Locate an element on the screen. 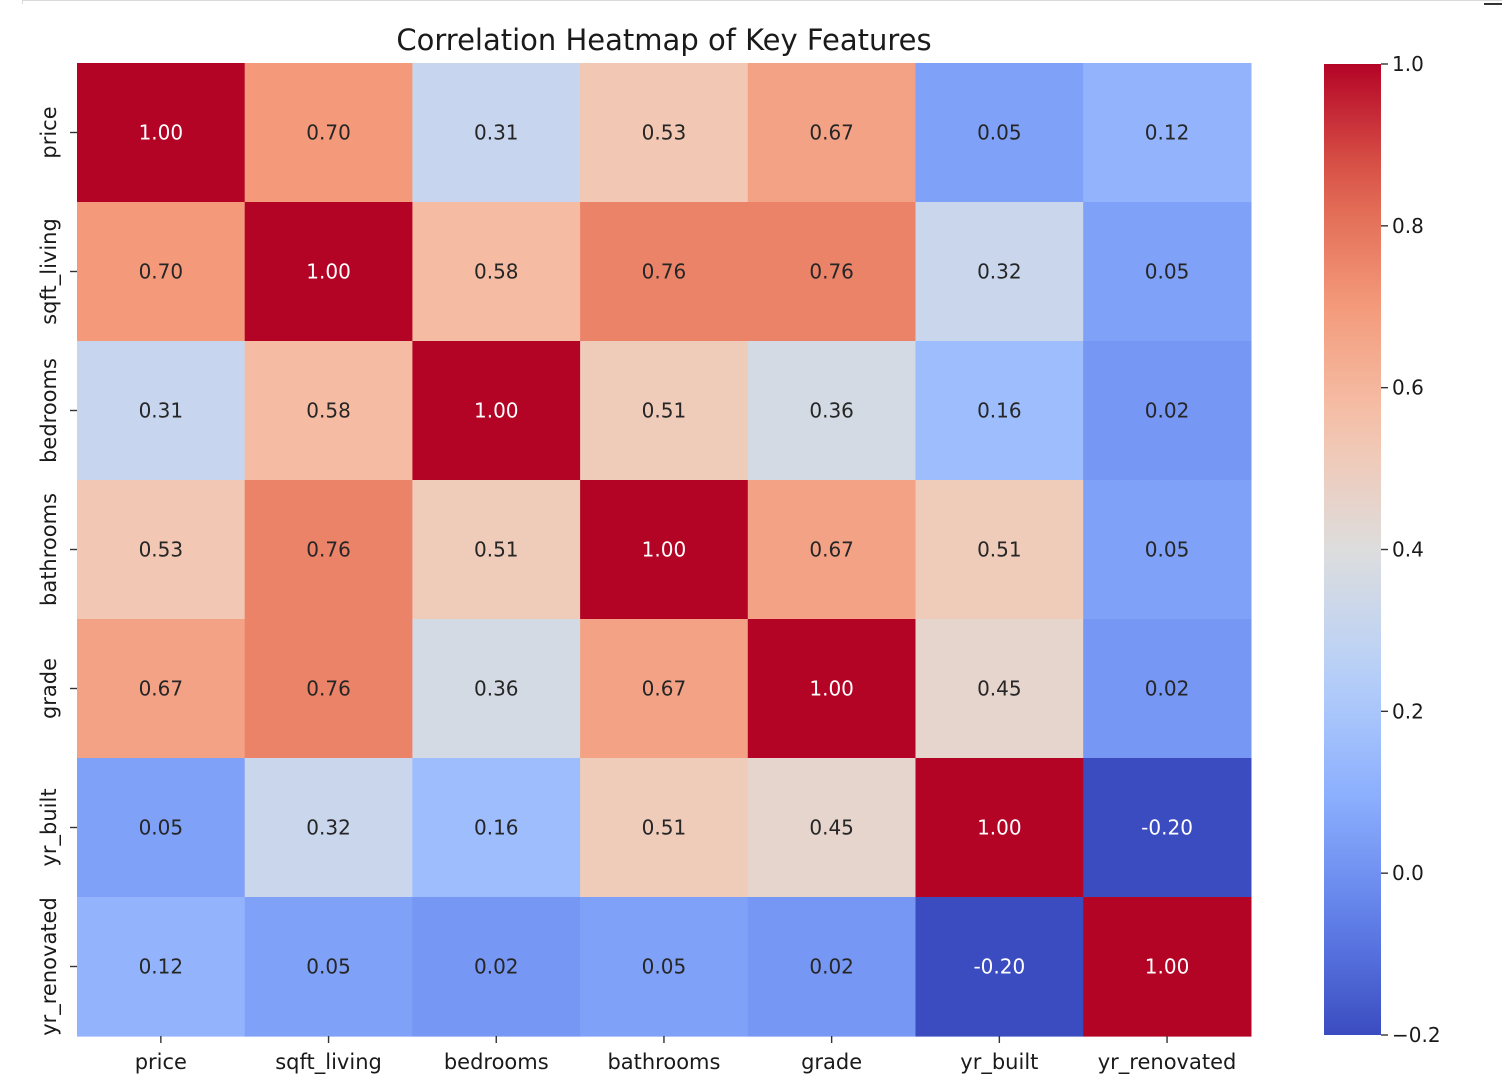  cell-value-label-4-3: 0.67 is located at coordinates (664, 689).